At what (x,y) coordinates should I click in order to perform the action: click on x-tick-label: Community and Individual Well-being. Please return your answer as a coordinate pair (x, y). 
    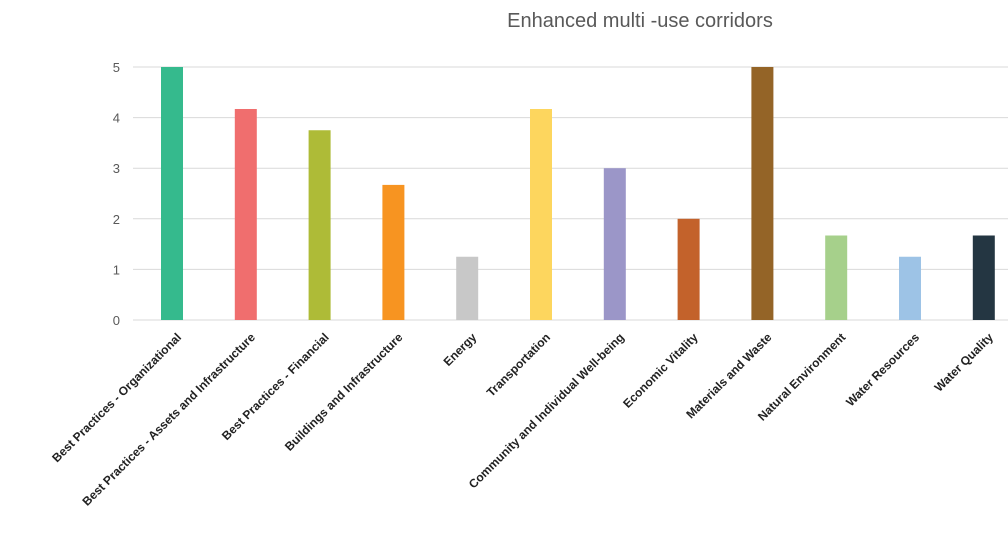
    Looking at the image, I should click on (546, 410).